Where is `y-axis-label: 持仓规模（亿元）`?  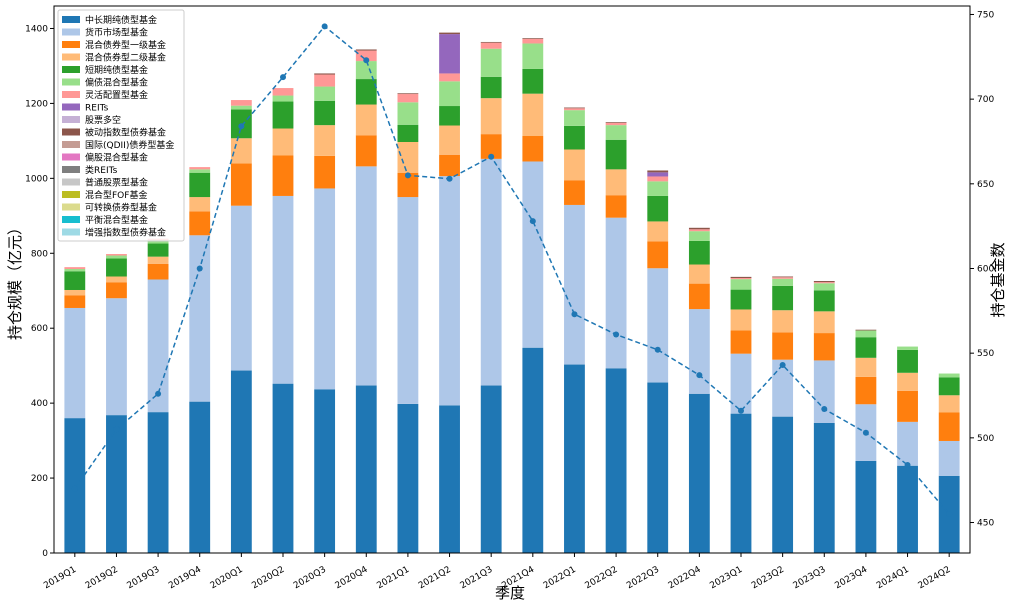 y-axis-label: 持仓规模（亿元） is located at coordinates (15, 280).